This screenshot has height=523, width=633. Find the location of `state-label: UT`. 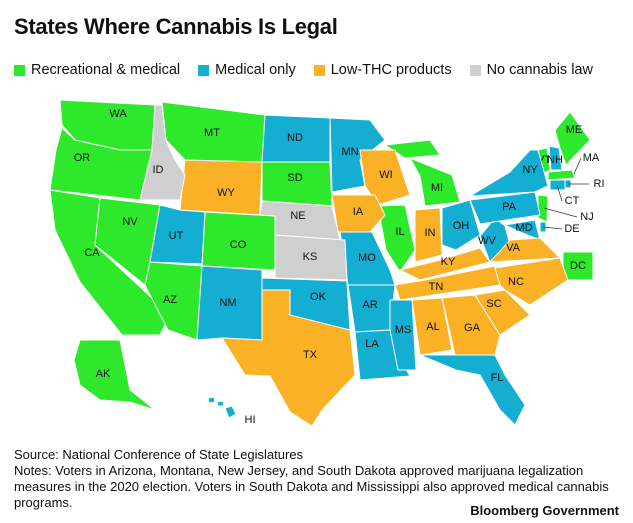

state-label: UT is located at coordinates (176, 236).